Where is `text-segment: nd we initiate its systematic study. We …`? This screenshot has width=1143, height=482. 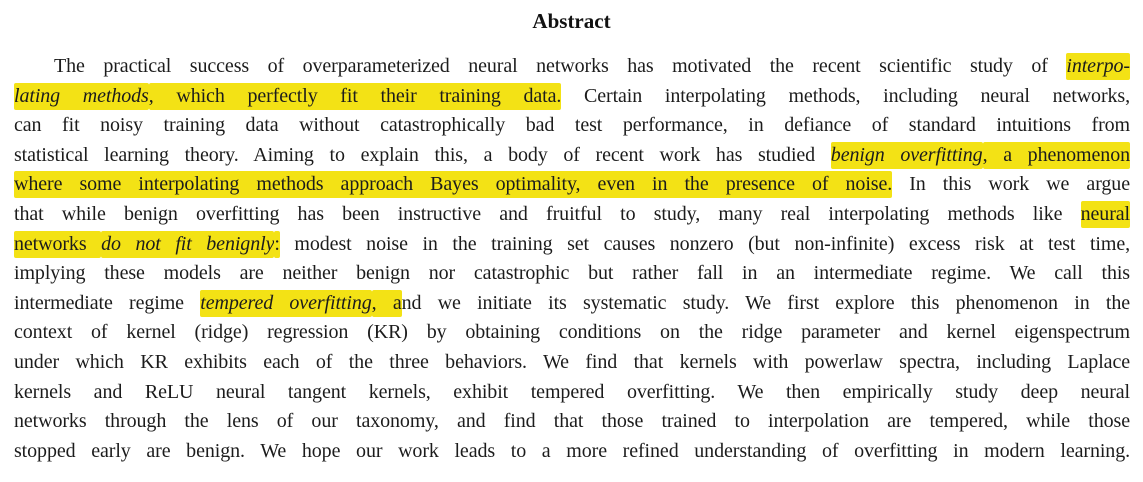 text-segment: nd we initiate its systematic study. We … is located at coordinates (766, 302).